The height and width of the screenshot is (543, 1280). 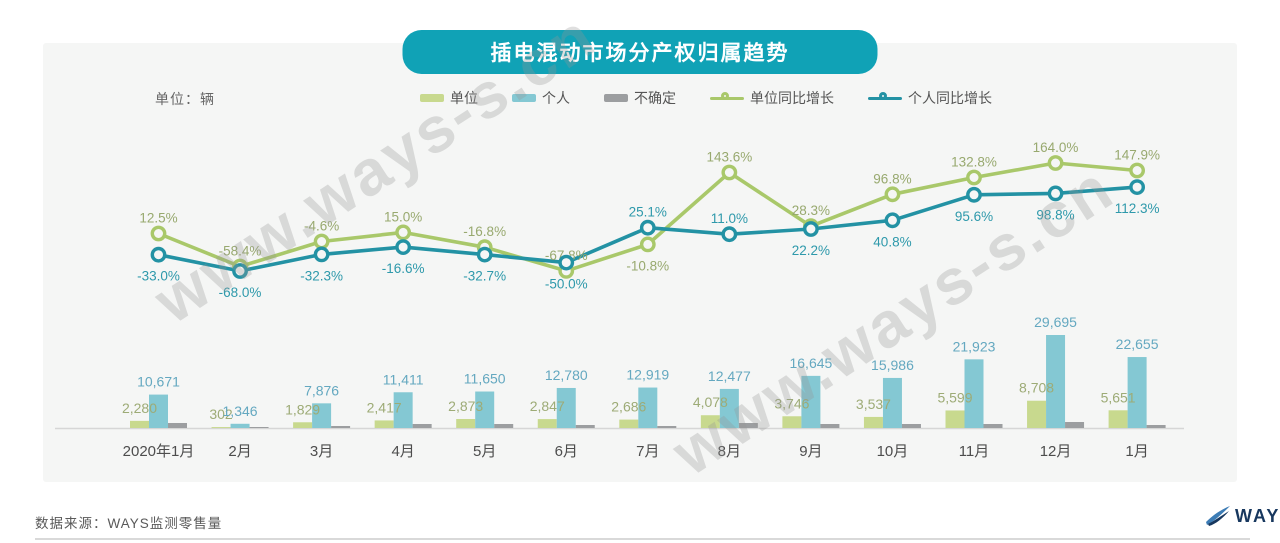 What do you see at coordinates (321, 451) in the screenshot?
I see `x-axis-tick-label: 3月` at bounding box center [321, 451].